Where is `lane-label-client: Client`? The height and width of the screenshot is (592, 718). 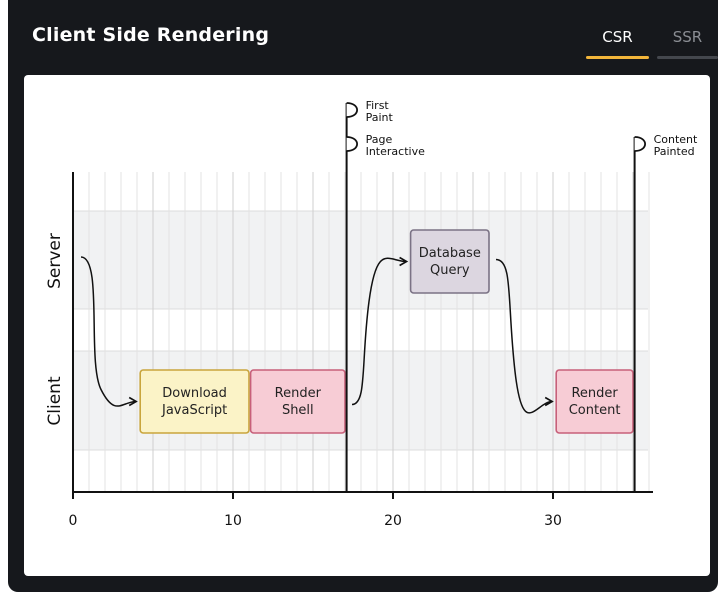 lane-label-client: Client is located at coordinates (55, 401).